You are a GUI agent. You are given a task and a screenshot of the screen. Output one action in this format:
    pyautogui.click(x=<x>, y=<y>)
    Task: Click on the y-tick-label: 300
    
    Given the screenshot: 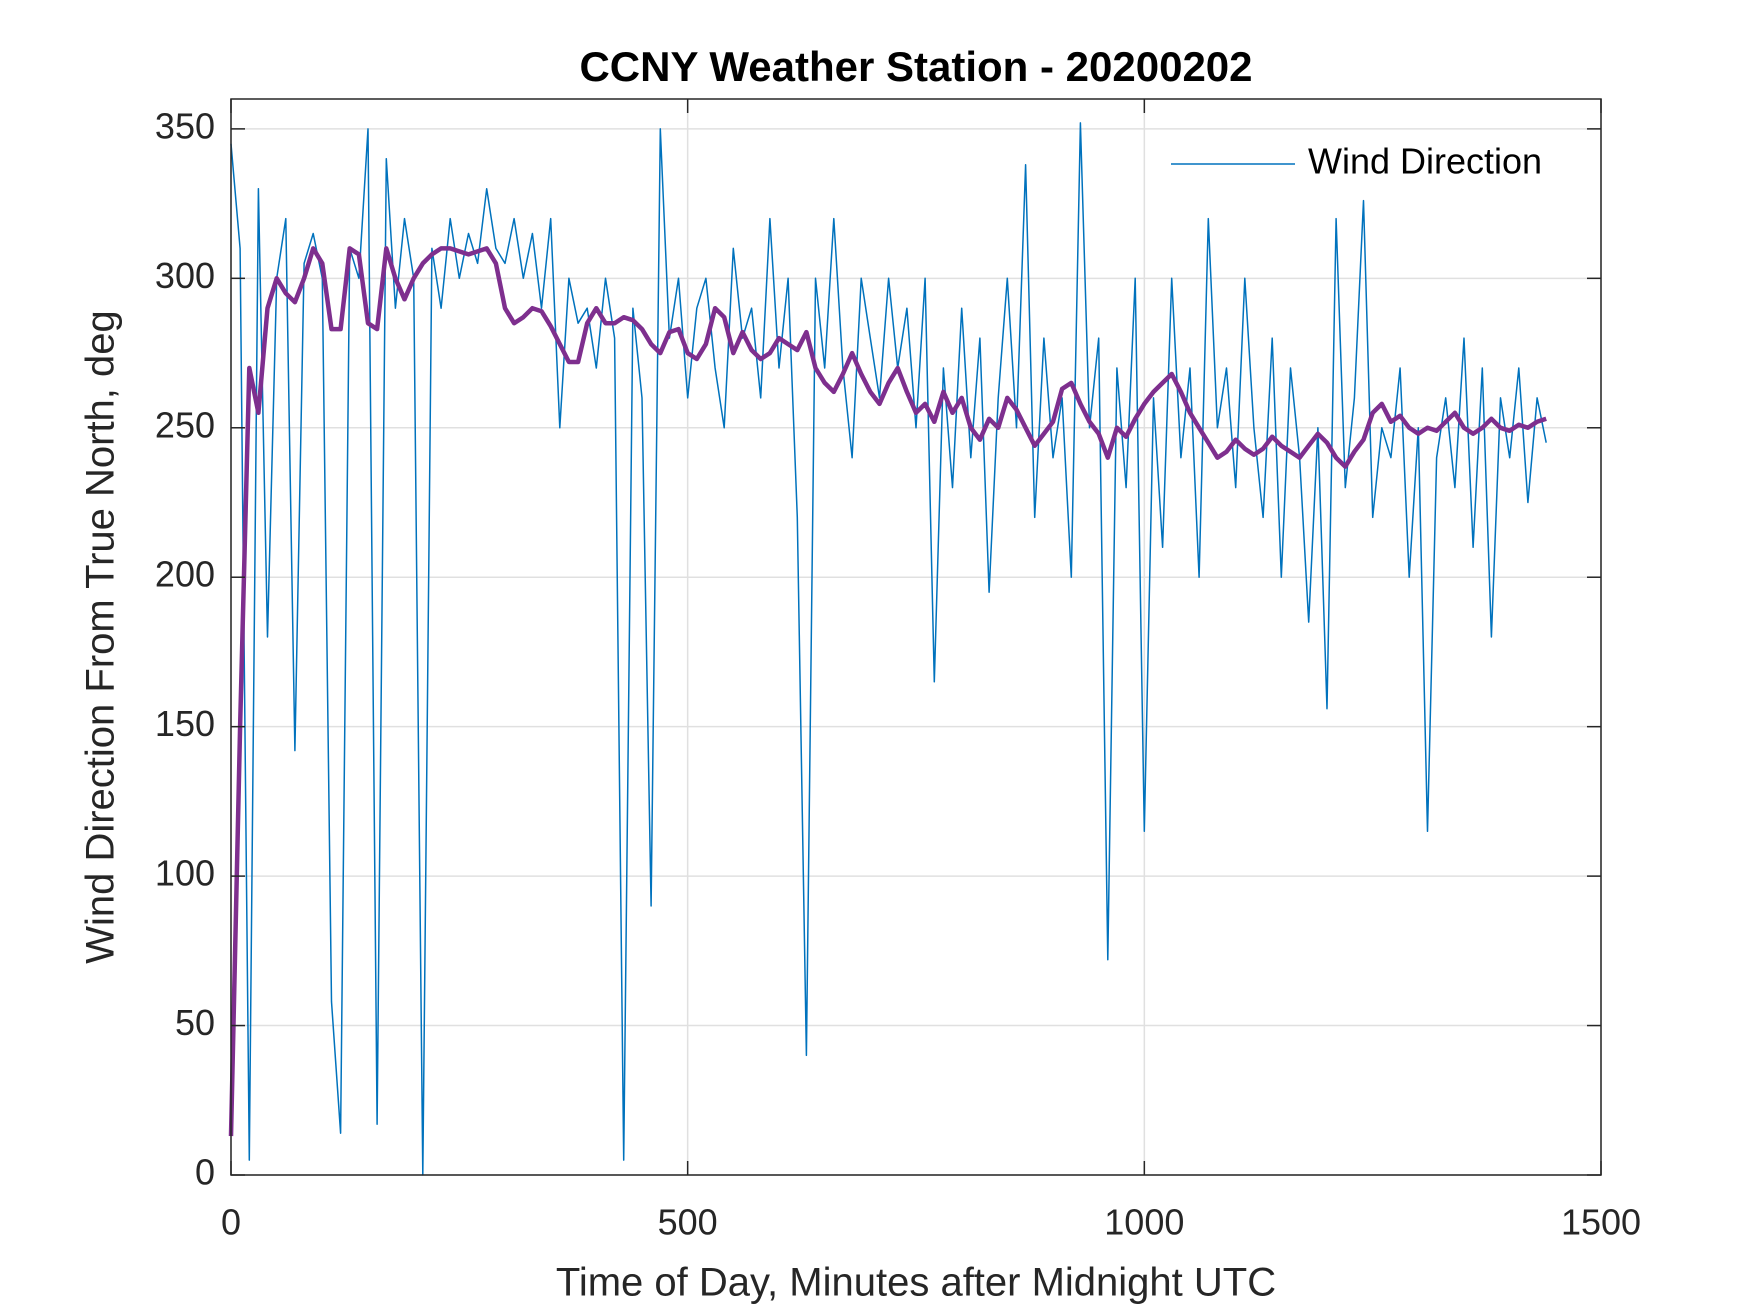 What is the action you would take?
    pyautogui.click(x=185, y=275)
    